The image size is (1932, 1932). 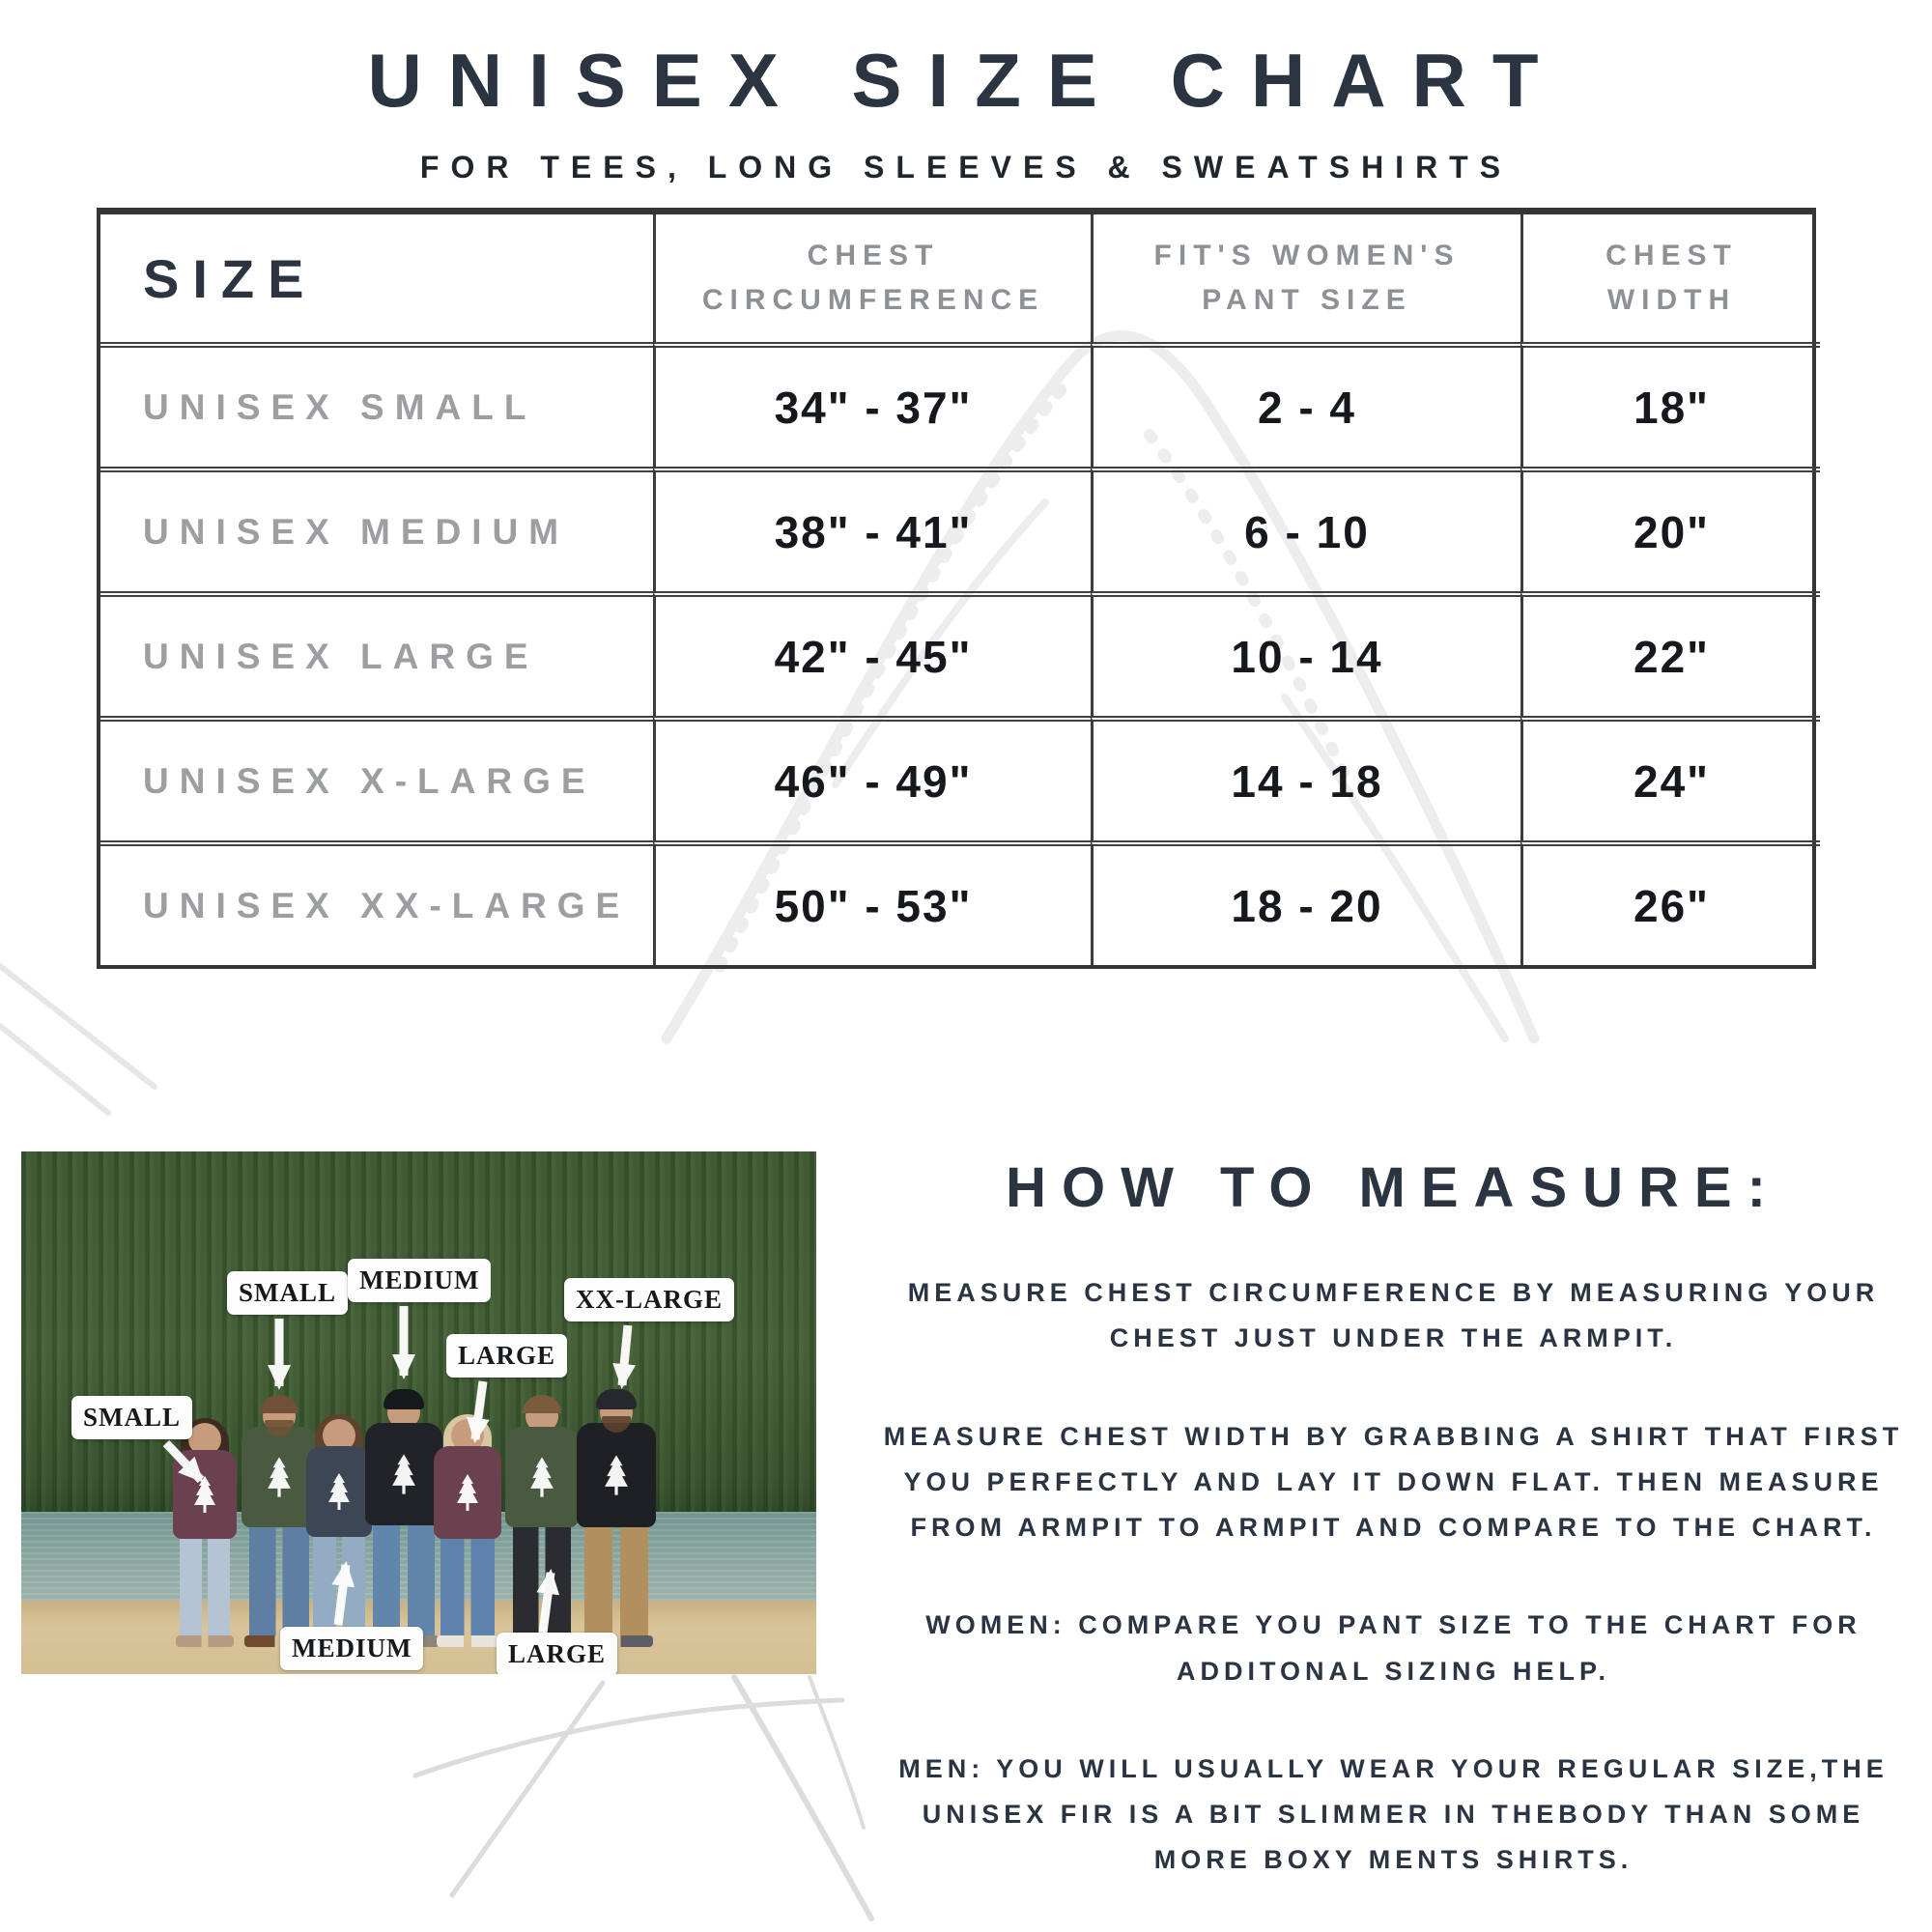 What do you see at coordinates (376, 404) in the screenshot?
I see `row-small-size: UNISEX SMALL` at bounding box center [376, 404].